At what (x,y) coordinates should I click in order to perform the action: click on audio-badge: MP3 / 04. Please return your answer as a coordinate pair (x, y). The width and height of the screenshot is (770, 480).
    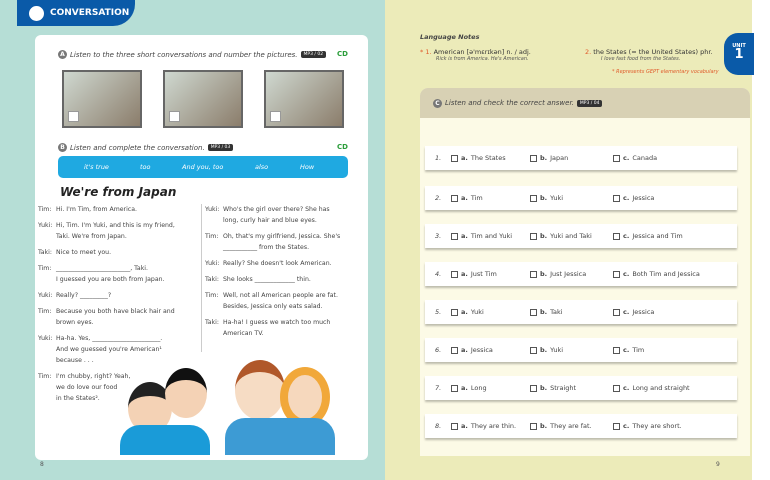
    Looking at the image, I should click on (589, 103).